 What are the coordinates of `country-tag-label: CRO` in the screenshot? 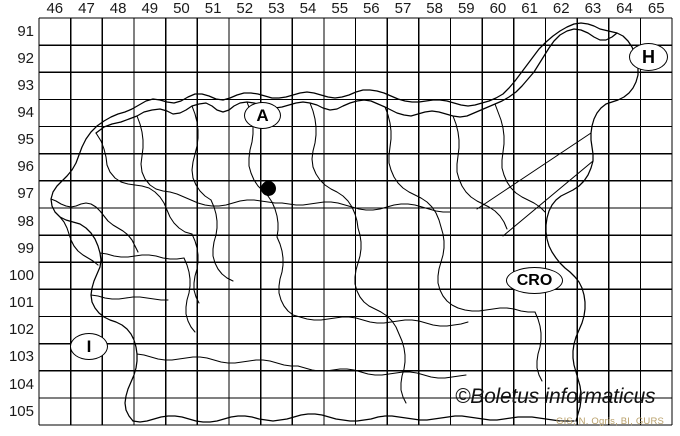 It's located at (534, 280).